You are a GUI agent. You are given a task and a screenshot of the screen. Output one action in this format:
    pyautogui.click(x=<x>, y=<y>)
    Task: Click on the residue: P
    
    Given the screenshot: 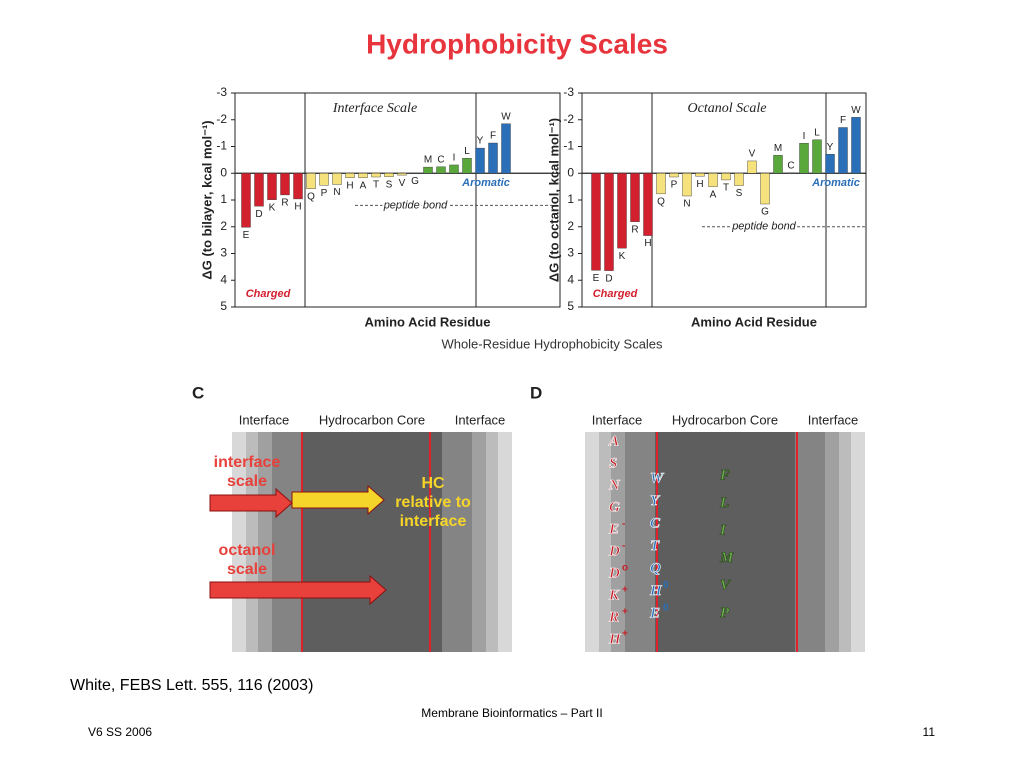 What is the action you would take?
    pyautogui.click(x=725, y=613)
    